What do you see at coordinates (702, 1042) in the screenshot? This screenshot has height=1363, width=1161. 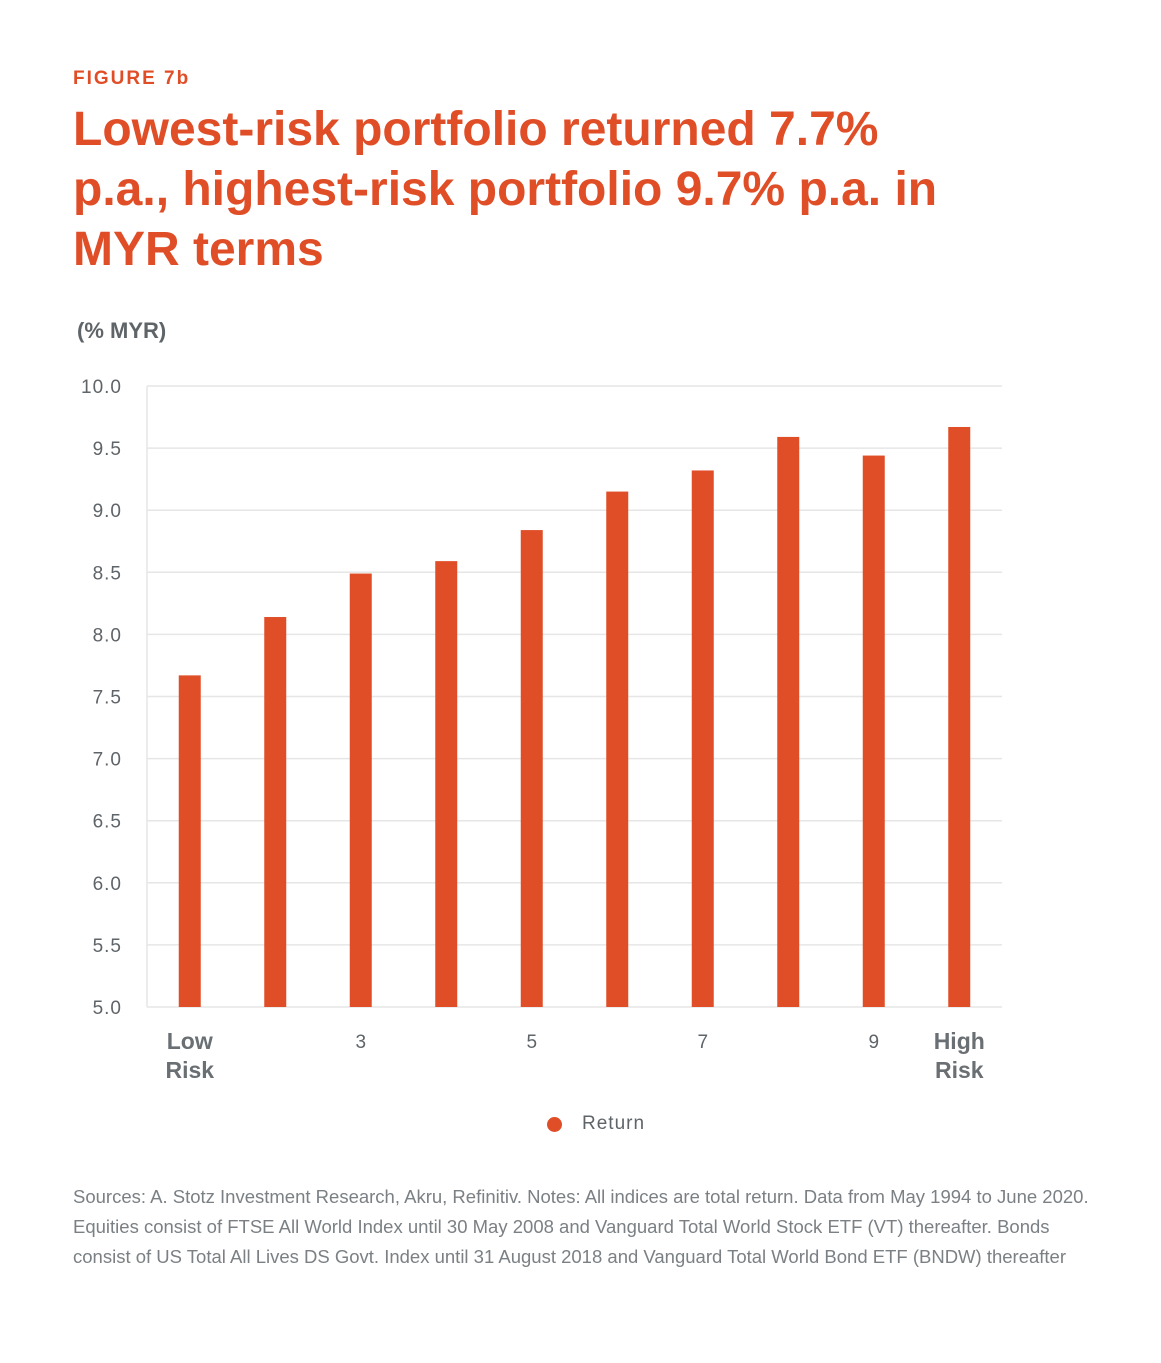 I see `x-tick-label: 7` at bounding box center [702, 1042].